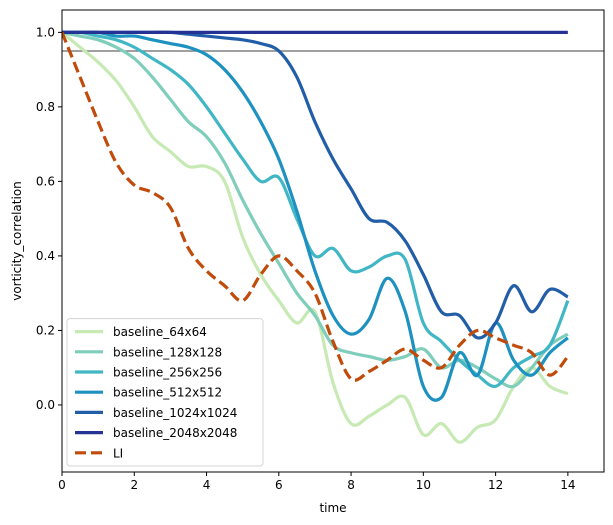  I want to click on x-axis-label: time, so click(332, 508).